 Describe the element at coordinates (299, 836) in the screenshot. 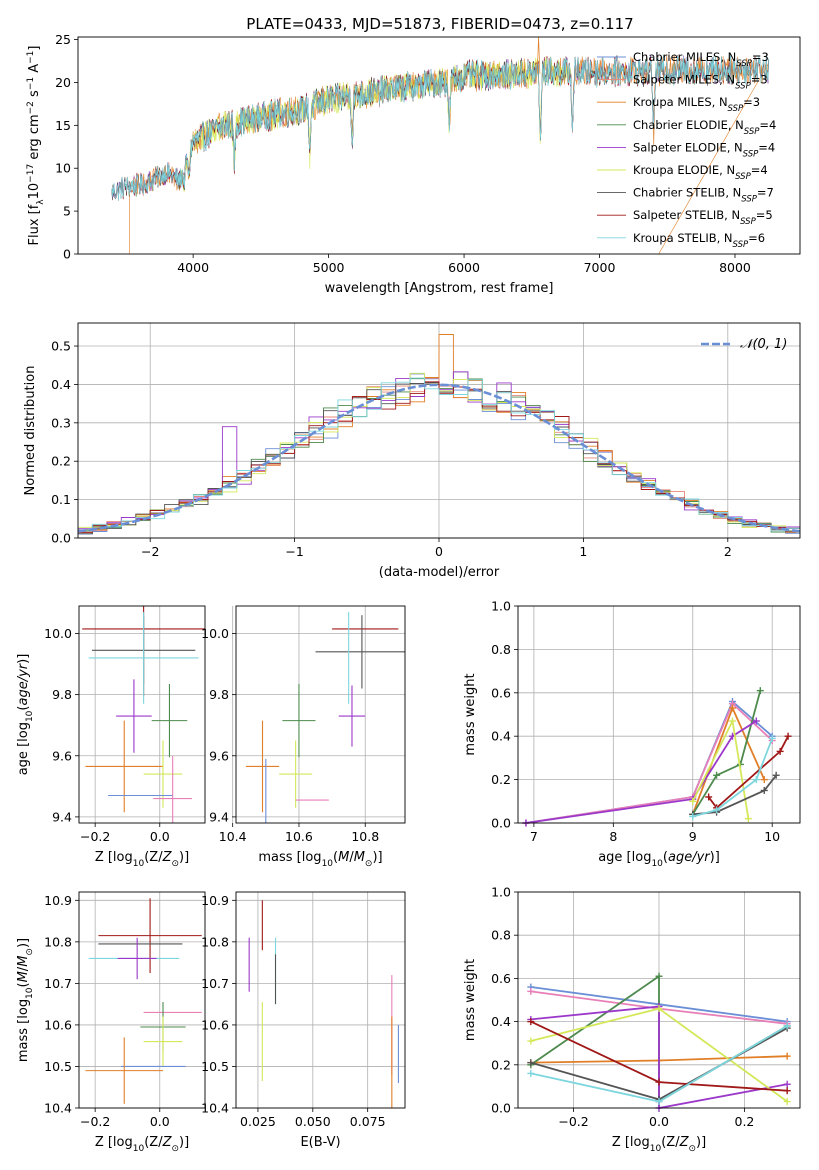

I see `x-tick-label: 10.6` at that location.